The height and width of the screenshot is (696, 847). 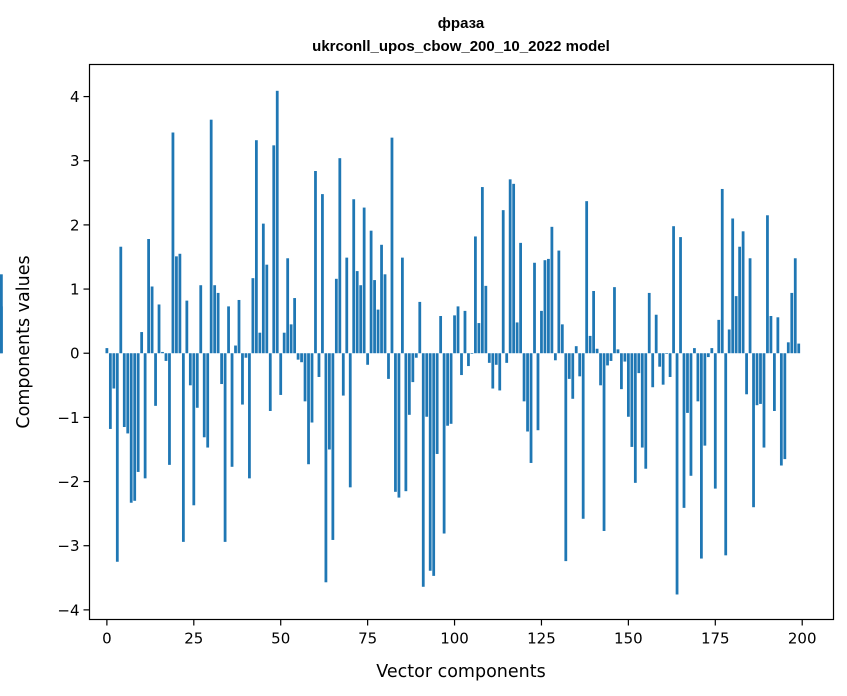 What do you see at coordinates (541, 639) in the screenshot?
I see `x-tick-label: 125` at bounding box center [541, 639].